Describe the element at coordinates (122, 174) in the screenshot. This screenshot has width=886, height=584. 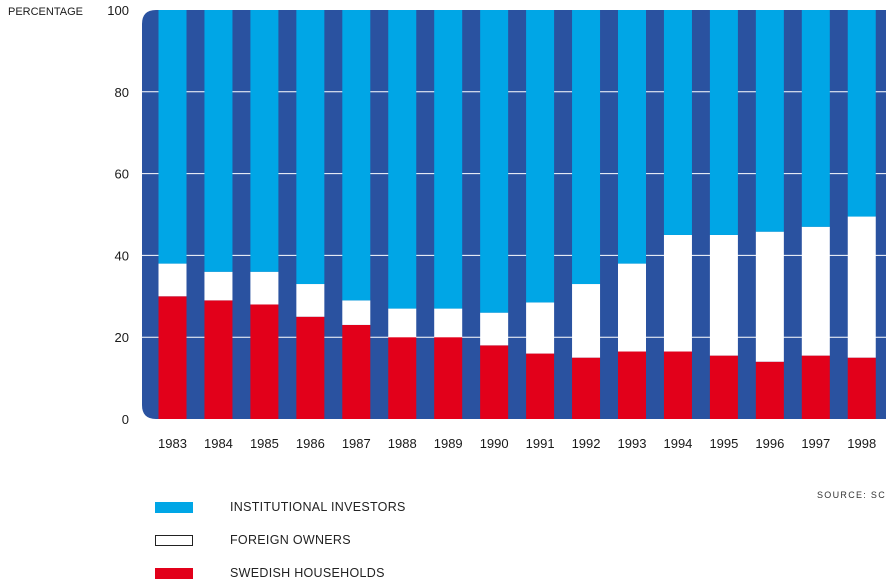
I see `y-tick-label: 60` at that location.